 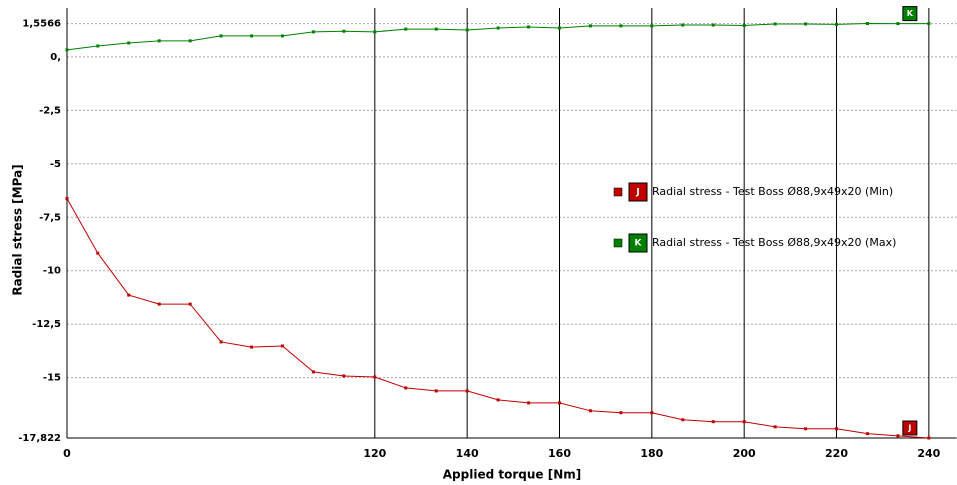 What do you see at coordinates (52, 378) in the screenshot?
I see `y-tick-label: -15` at bounding box center [52, 378].